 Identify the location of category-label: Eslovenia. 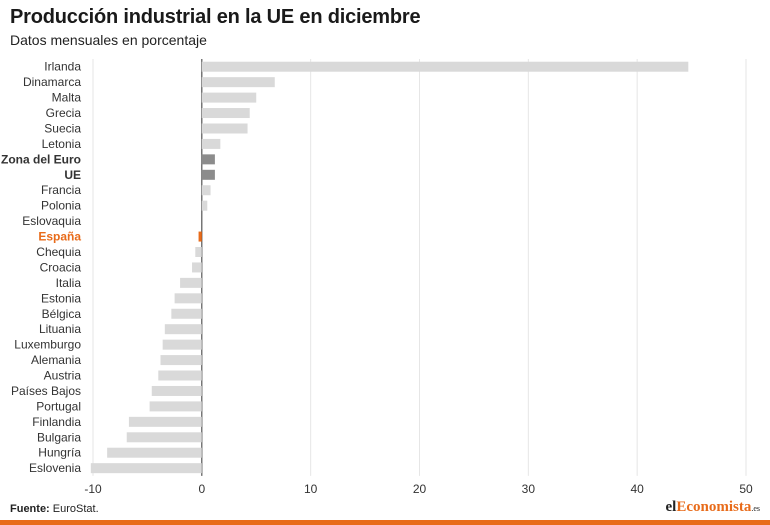
(55, 468).